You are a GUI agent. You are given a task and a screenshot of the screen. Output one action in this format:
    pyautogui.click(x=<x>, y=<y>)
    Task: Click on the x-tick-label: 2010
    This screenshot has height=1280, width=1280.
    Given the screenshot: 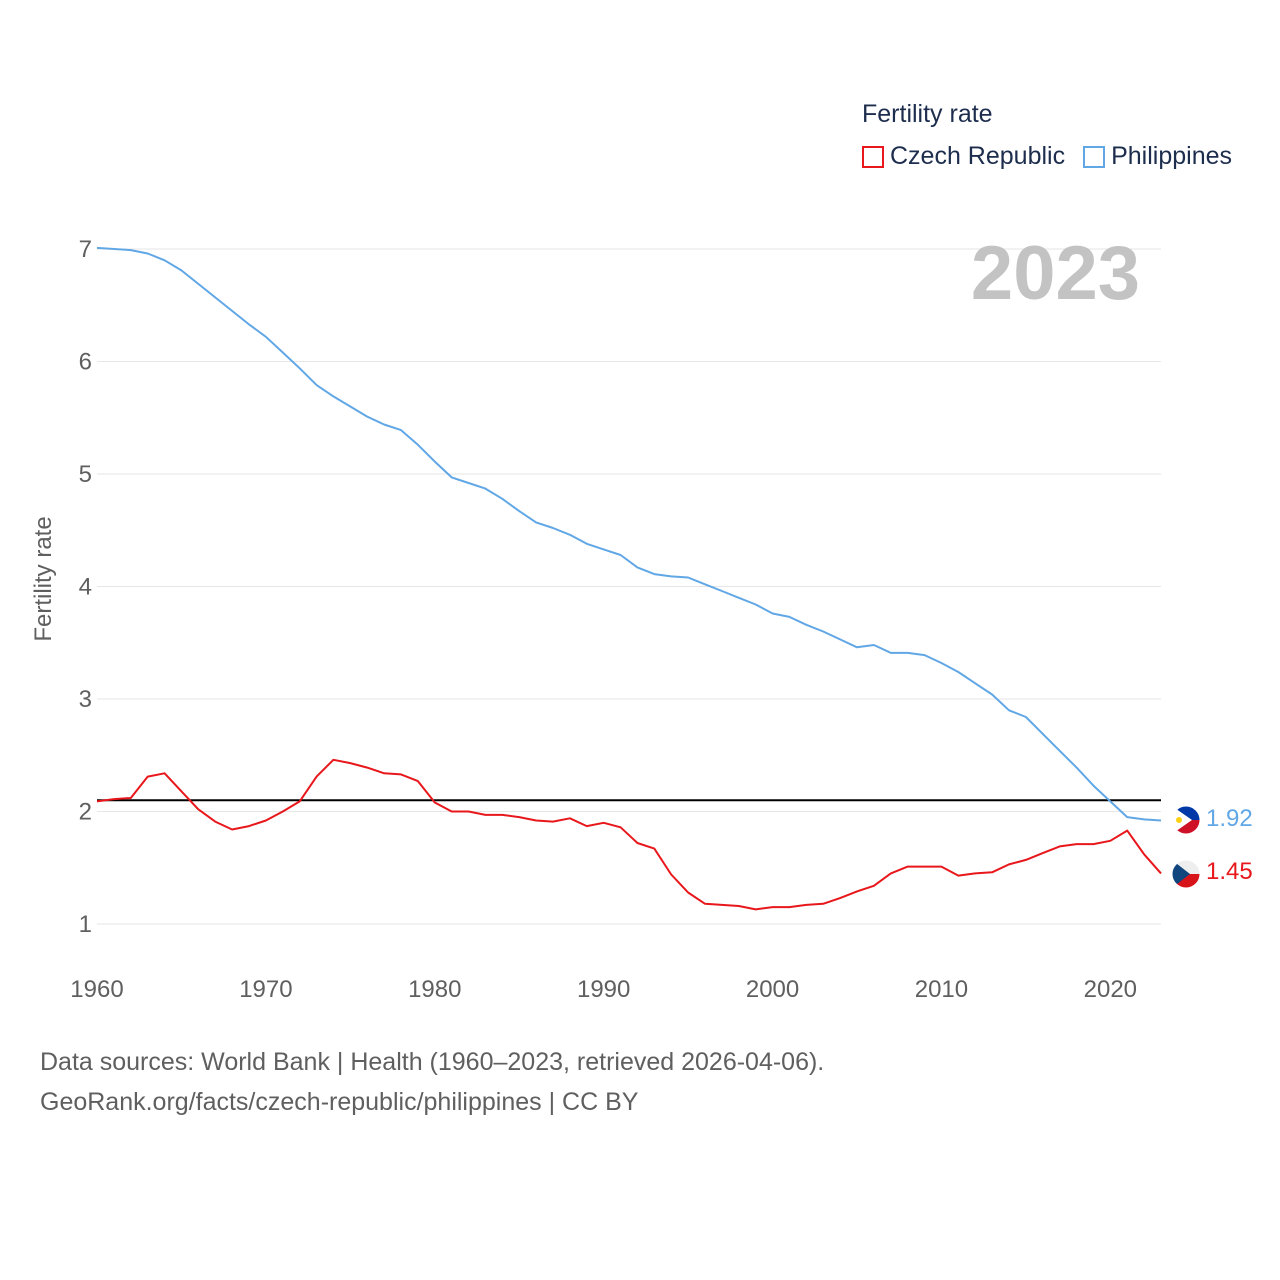 What is the action you would take?
    pyautogui.click(x=941, y=989)
    